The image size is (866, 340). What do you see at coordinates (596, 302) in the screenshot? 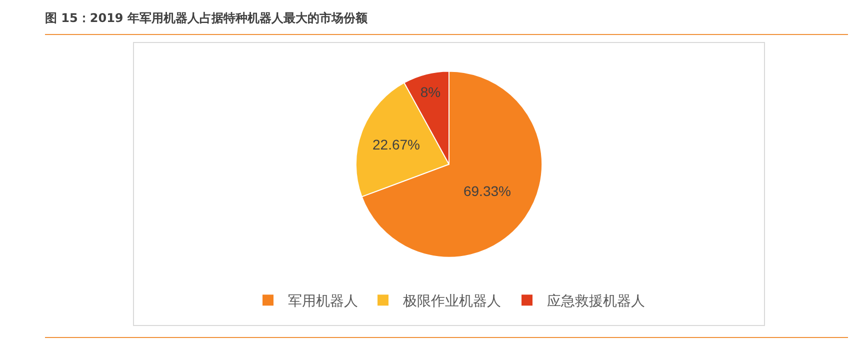
I see `legend-label: 应急救援机器人` at bounding box center [596, 302].